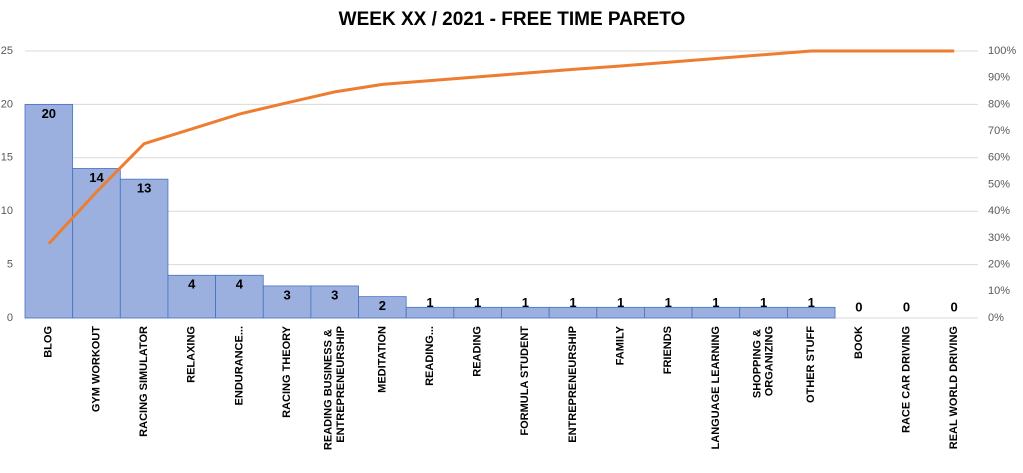  I want to click on y2-tick-label: 30%, so click(999, 238).